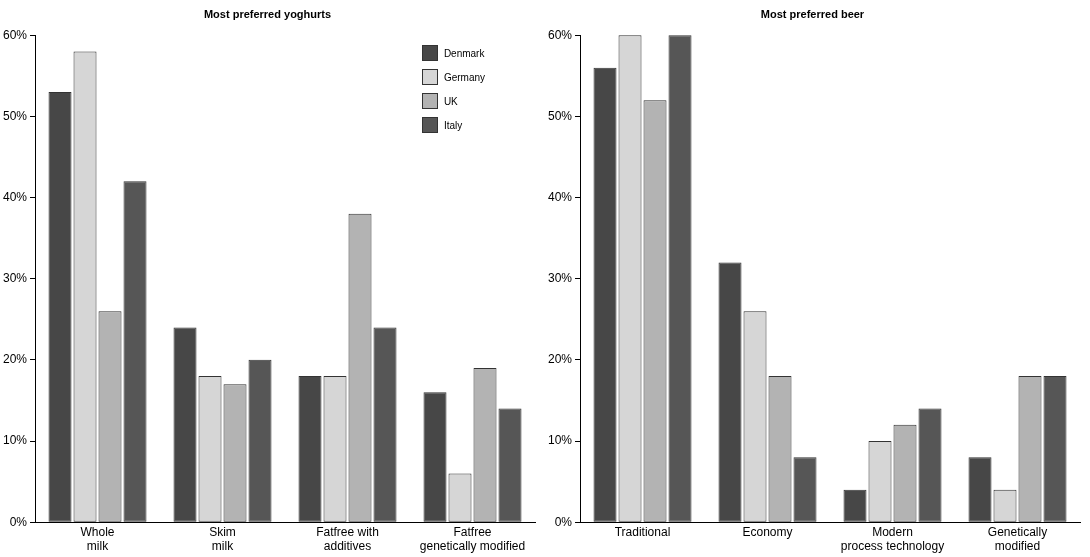  Describe the element at coordinates (267, 13) in the screenshot. I see `chart-title: Most preferred yoghurts` at that location.